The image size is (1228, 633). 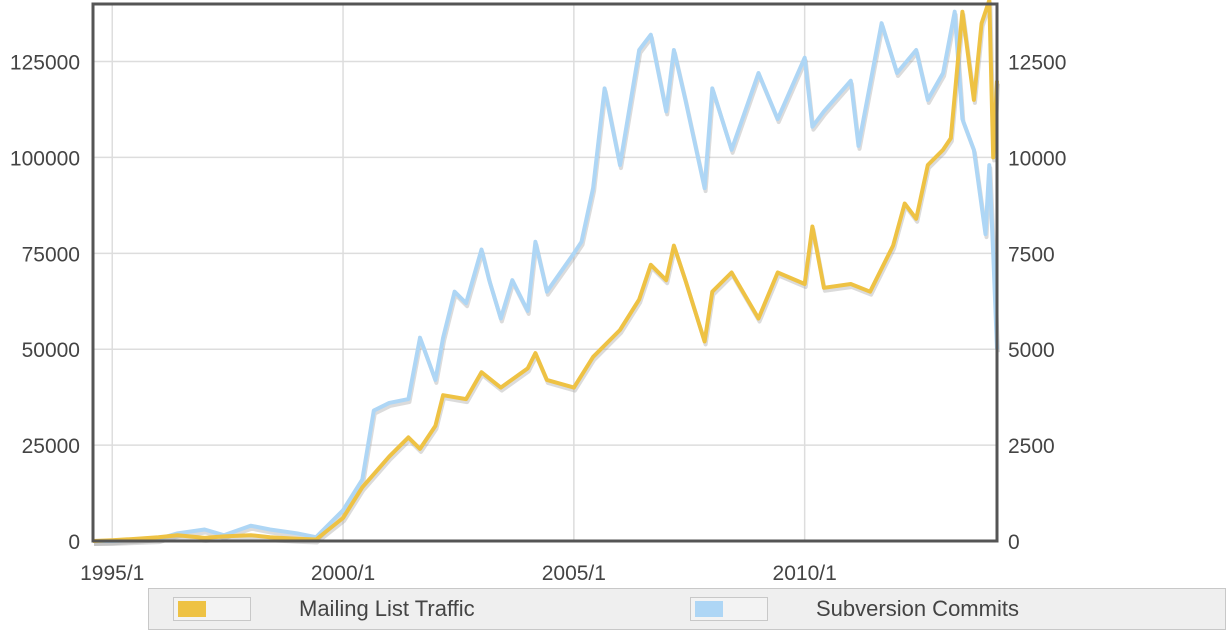 I want to click on y-right-tick-label: 7500, so click(x=1031, y=254).